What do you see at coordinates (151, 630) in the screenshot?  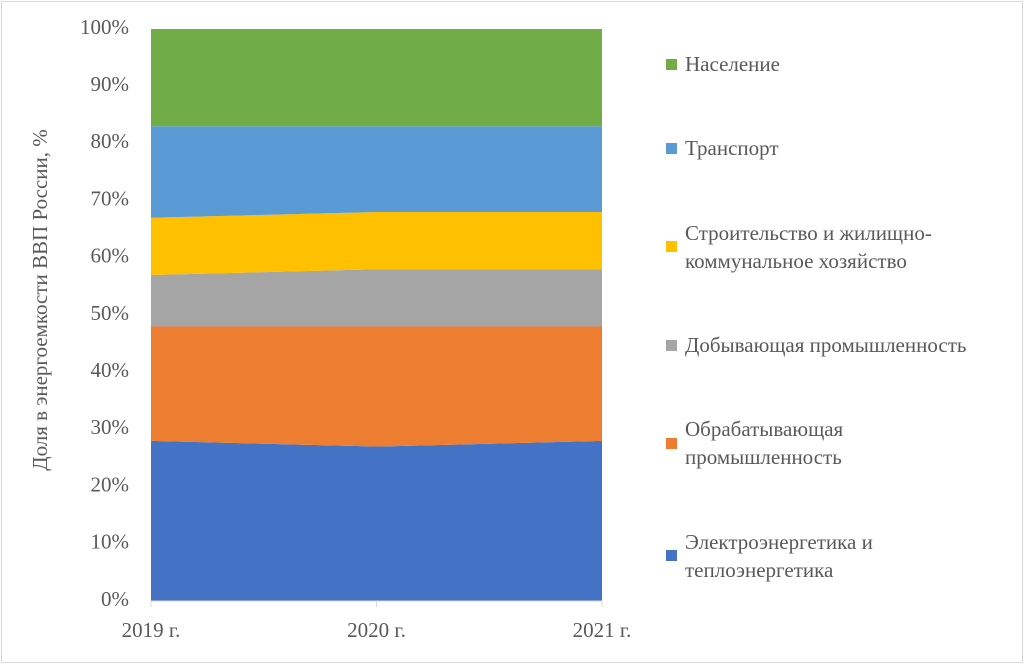 I see `x-tick-label: 2019 г.` at bounding box center [151, 630].